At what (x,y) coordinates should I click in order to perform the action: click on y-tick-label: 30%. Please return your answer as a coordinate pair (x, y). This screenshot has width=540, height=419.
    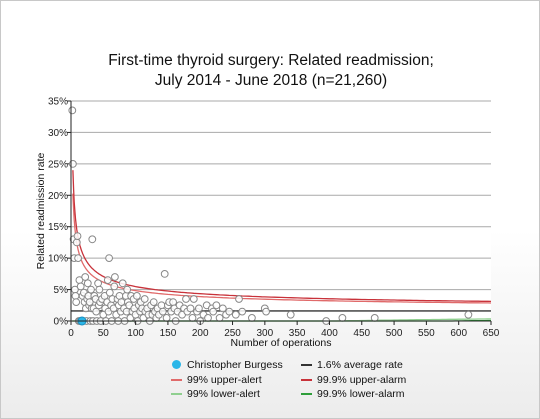
    Looking at the image, I should click on (58, 133).